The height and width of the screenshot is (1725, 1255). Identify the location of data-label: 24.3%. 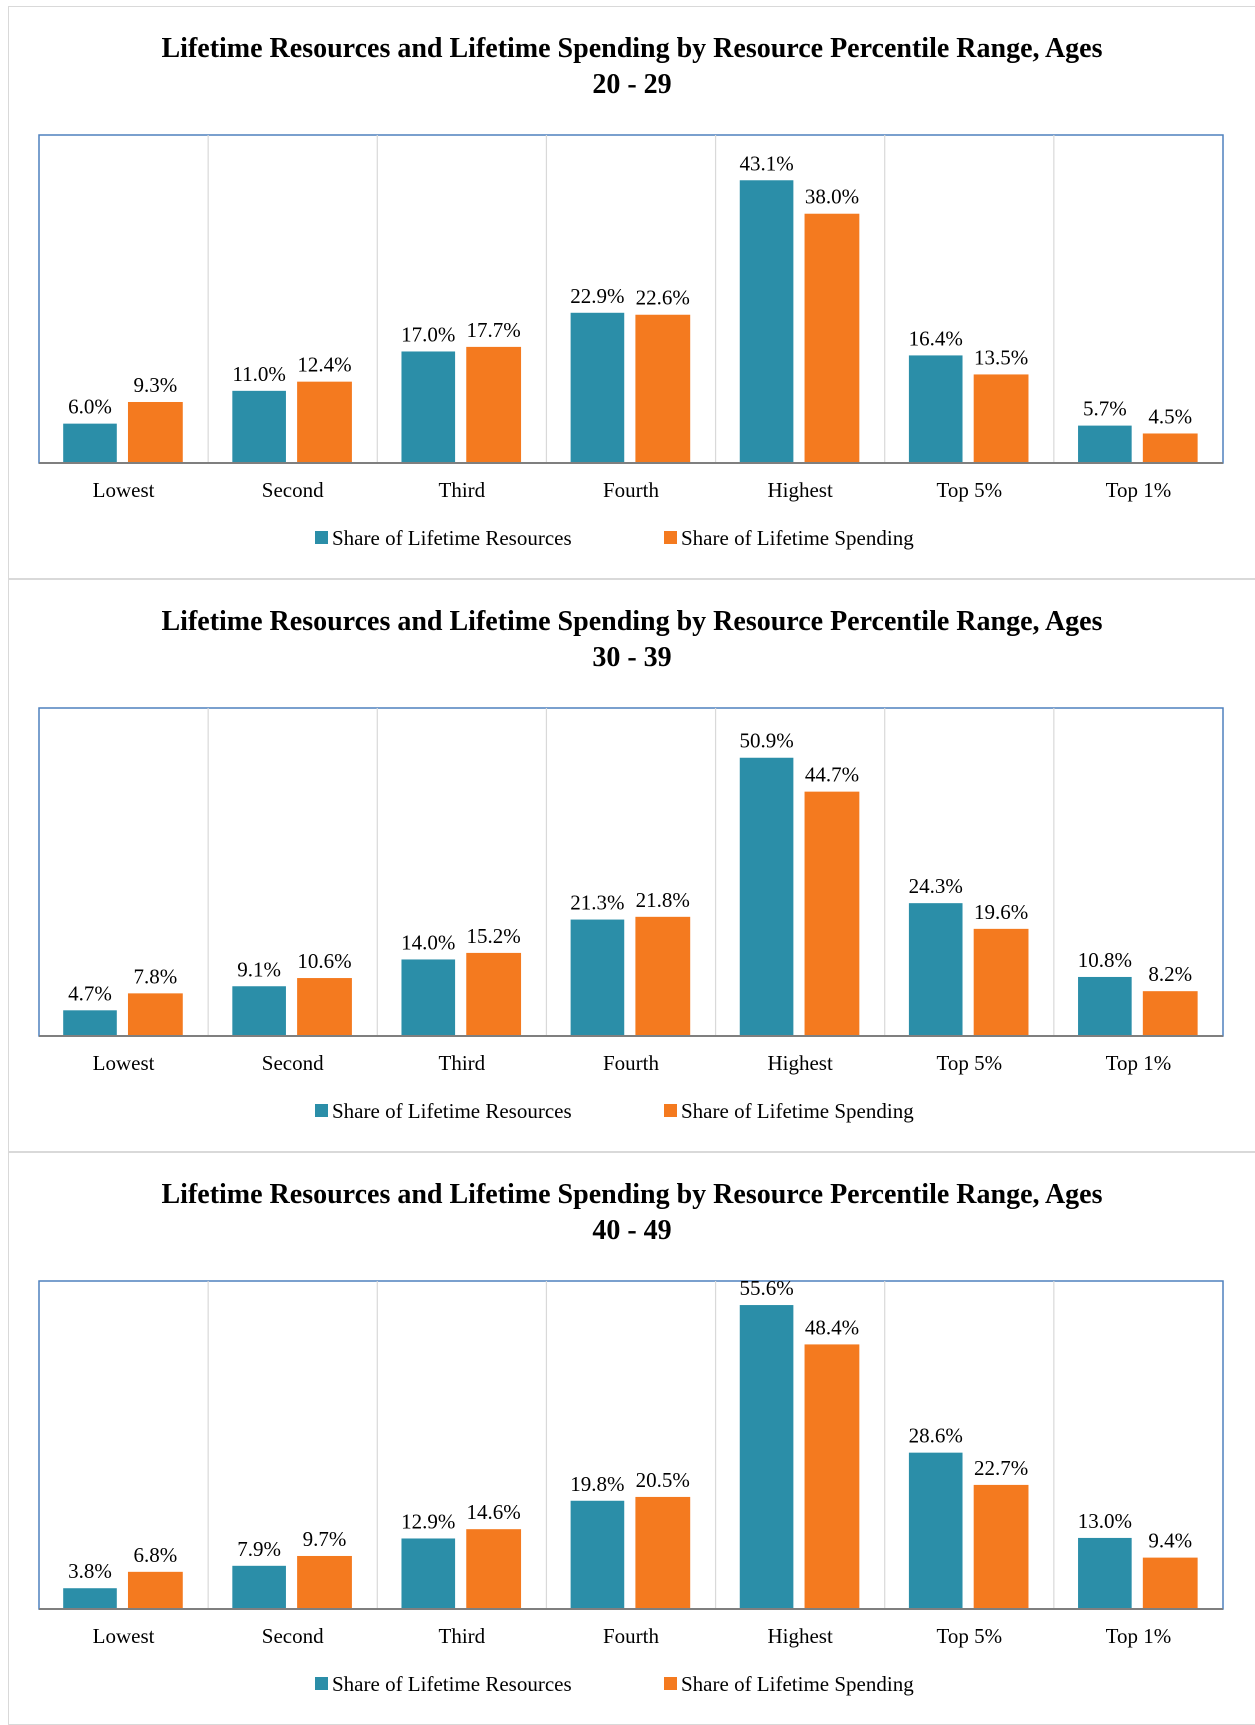
(936, 886).